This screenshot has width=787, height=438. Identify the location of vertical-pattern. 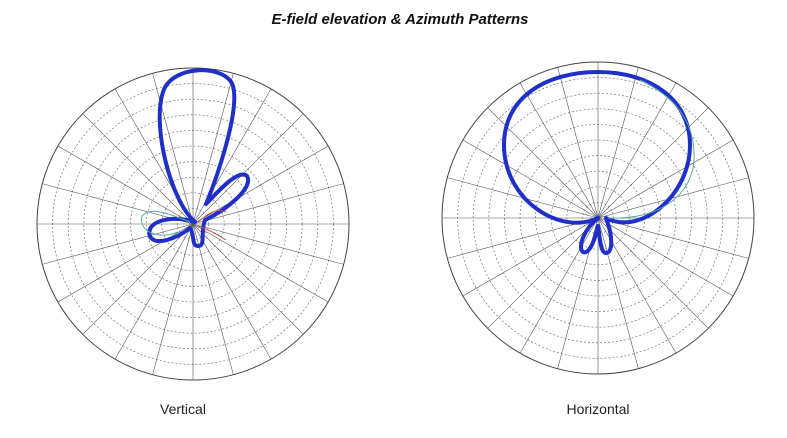
(199, 158).